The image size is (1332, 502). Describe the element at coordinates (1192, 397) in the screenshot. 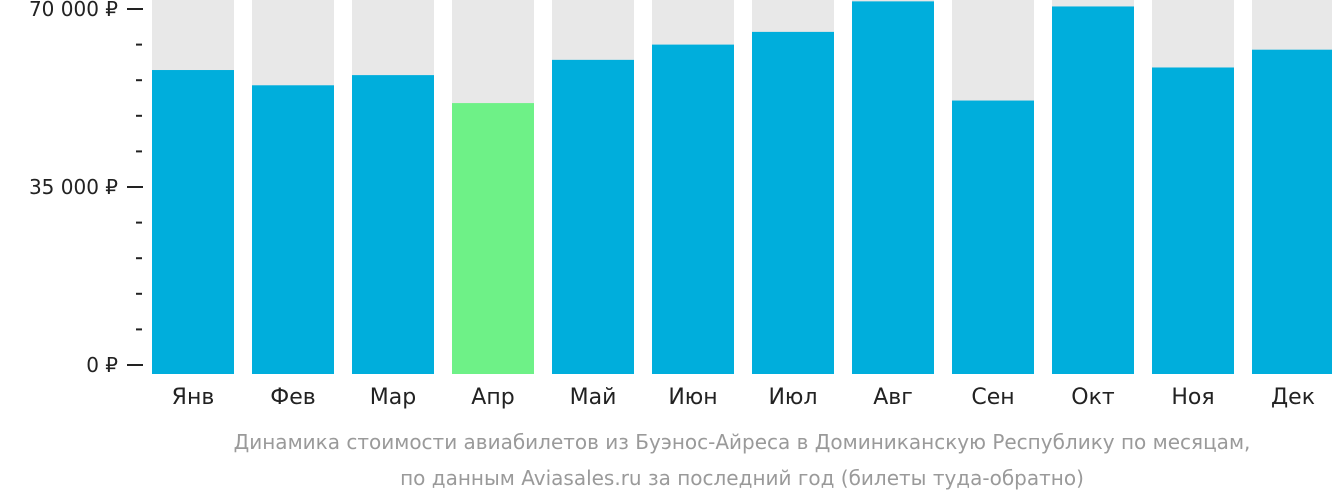

I see `x-tick-label: Ноя` at that location.